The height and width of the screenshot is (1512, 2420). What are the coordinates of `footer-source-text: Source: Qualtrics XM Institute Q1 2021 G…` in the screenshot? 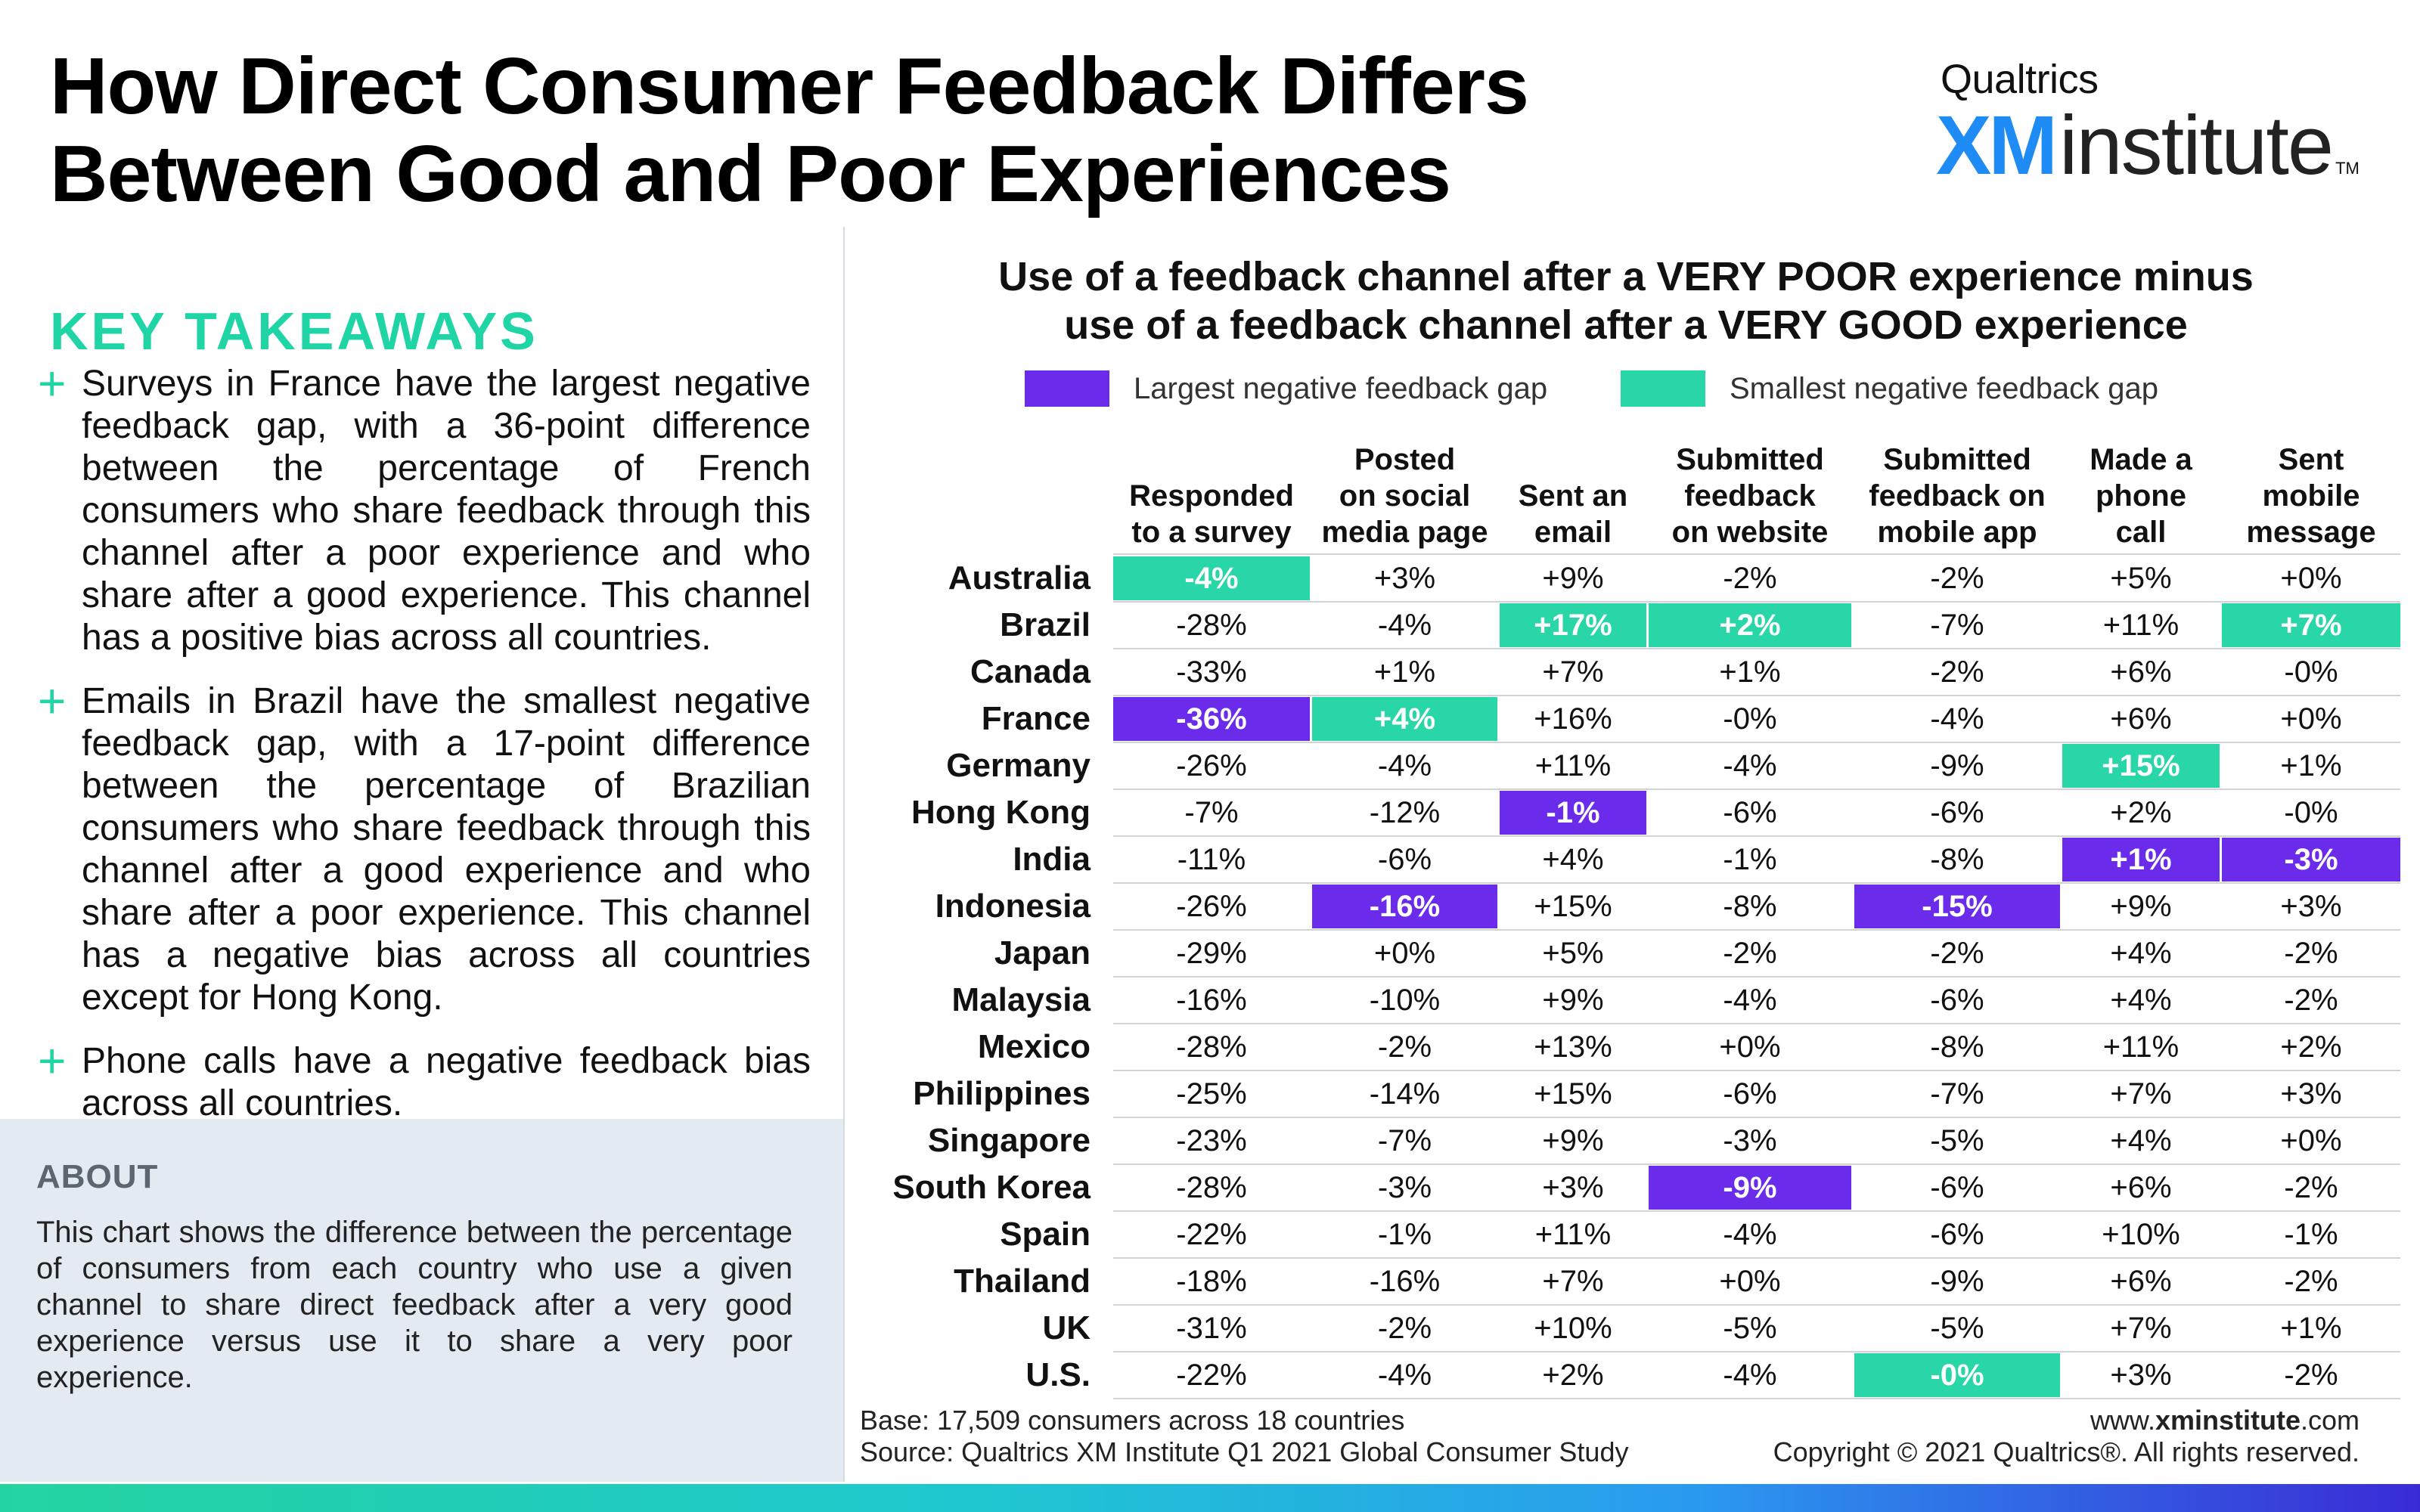 It's located at (1244, 1452).